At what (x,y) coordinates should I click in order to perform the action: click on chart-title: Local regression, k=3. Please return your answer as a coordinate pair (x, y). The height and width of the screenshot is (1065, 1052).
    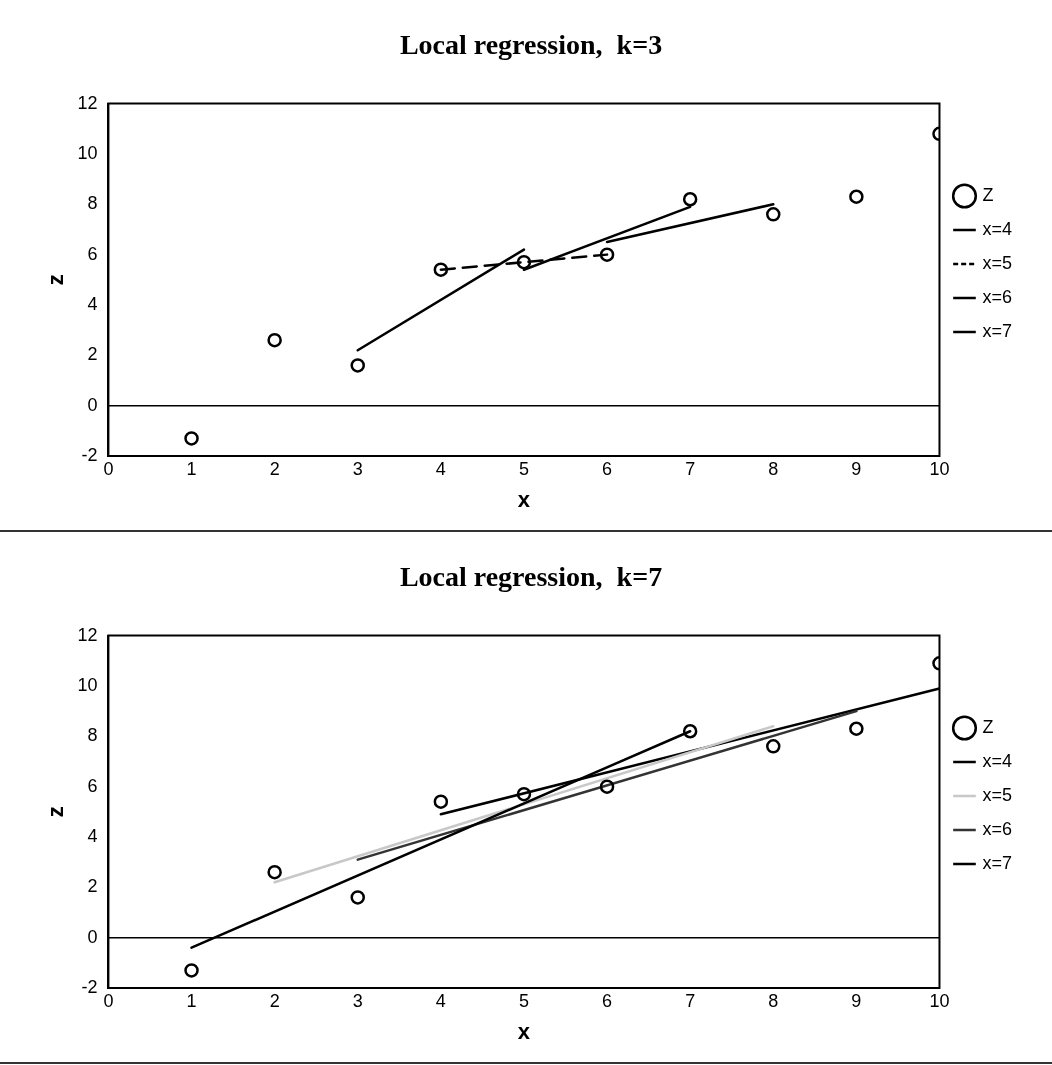
    Looking at the image, I should click on (531, 45).